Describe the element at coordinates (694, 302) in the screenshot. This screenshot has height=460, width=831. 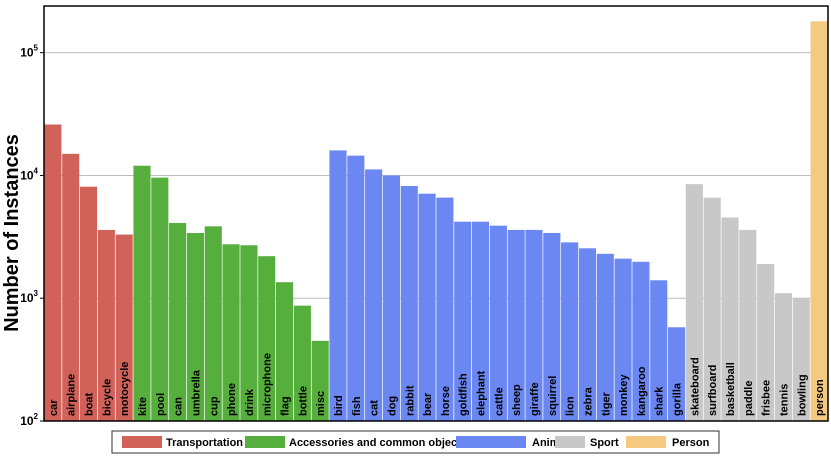
I see `bar-skateboard` at that location.